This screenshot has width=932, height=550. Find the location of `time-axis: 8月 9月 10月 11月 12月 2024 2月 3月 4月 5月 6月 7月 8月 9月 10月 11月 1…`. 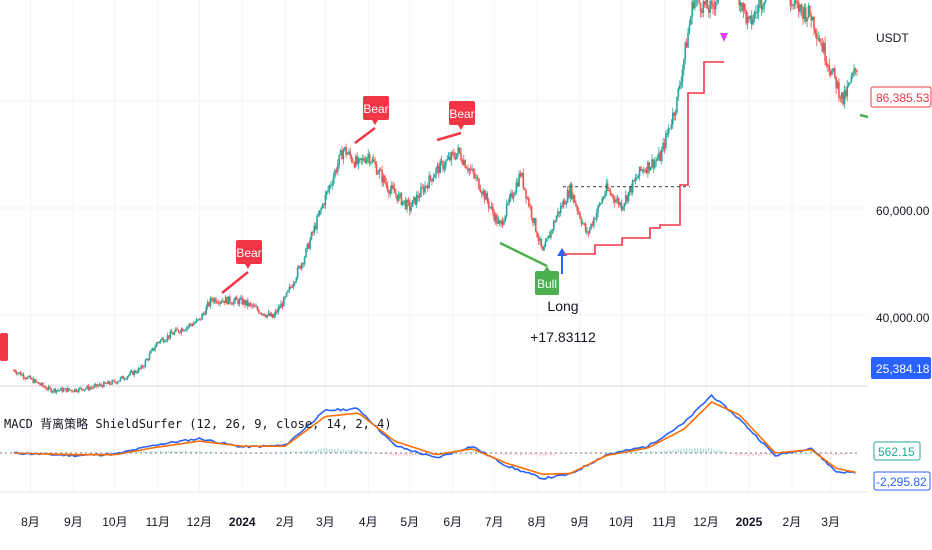

time-axis: 8月 9月 10月 11月 12月 2024 2月 3月 4月 5月 6月 7月 8月 9月 10月 11月 1… is located at coordinates (430, 522).